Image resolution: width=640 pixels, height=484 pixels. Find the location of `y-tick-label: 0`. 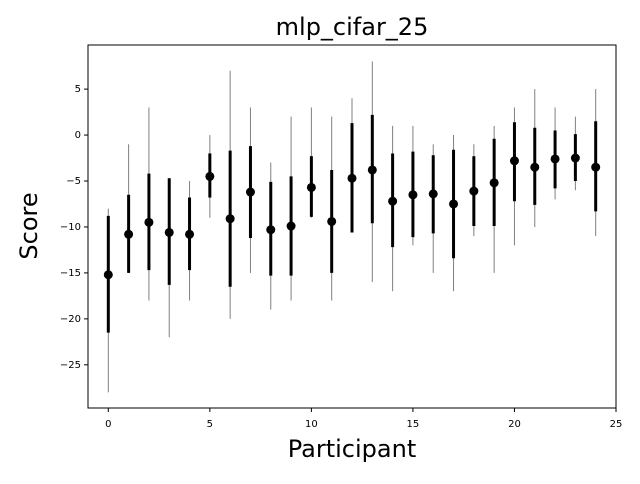

y-tick-label: 0 is located at coordinates (78, 135).